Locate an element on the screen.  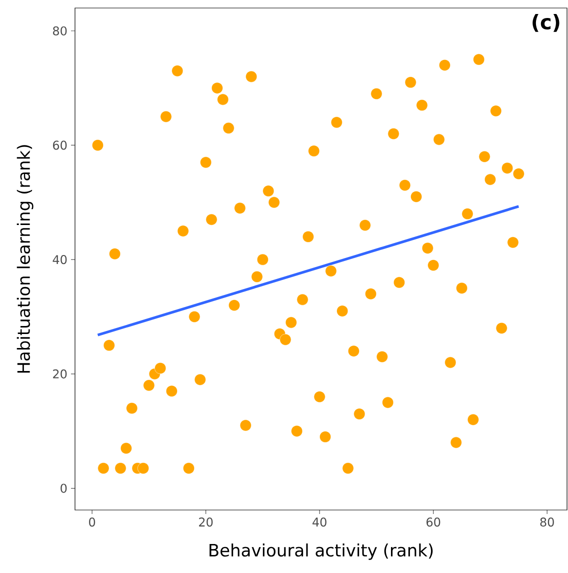
y-axis-title: Habituation learning (rank) is located at coordinates (25, 259).